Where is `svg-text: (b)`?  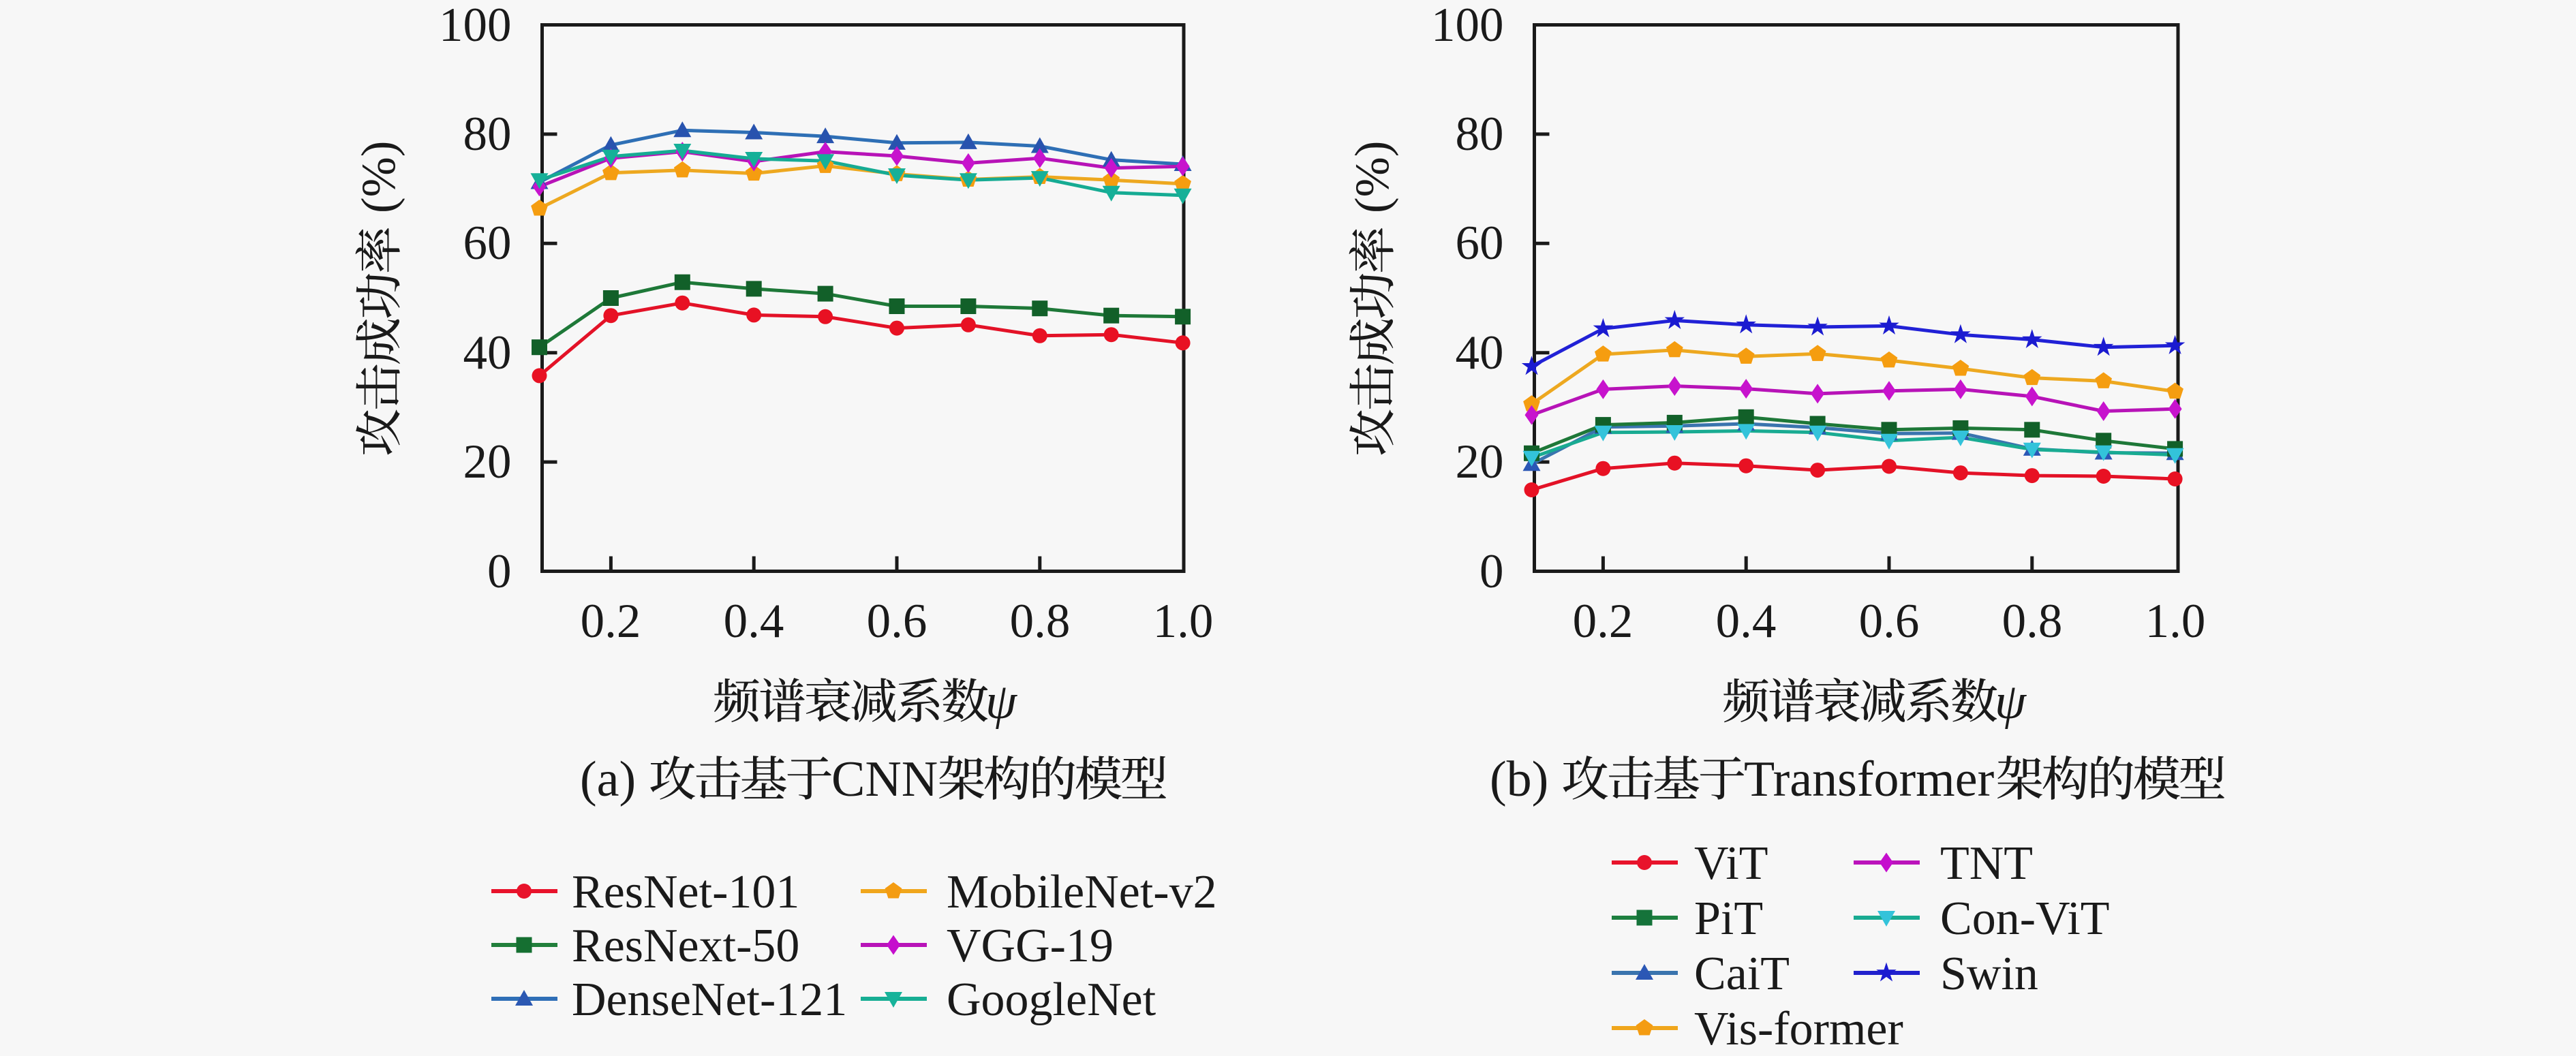
svg-text: (b) is located at coordinates (1519, 779).